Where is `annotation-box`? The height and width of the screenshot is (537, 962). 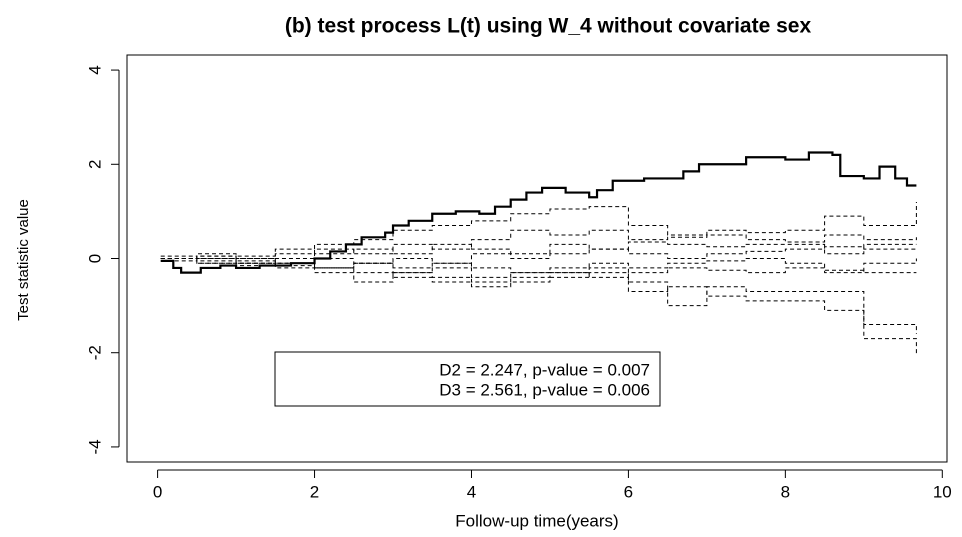
annotation-box is located at coordinates (467, 379).